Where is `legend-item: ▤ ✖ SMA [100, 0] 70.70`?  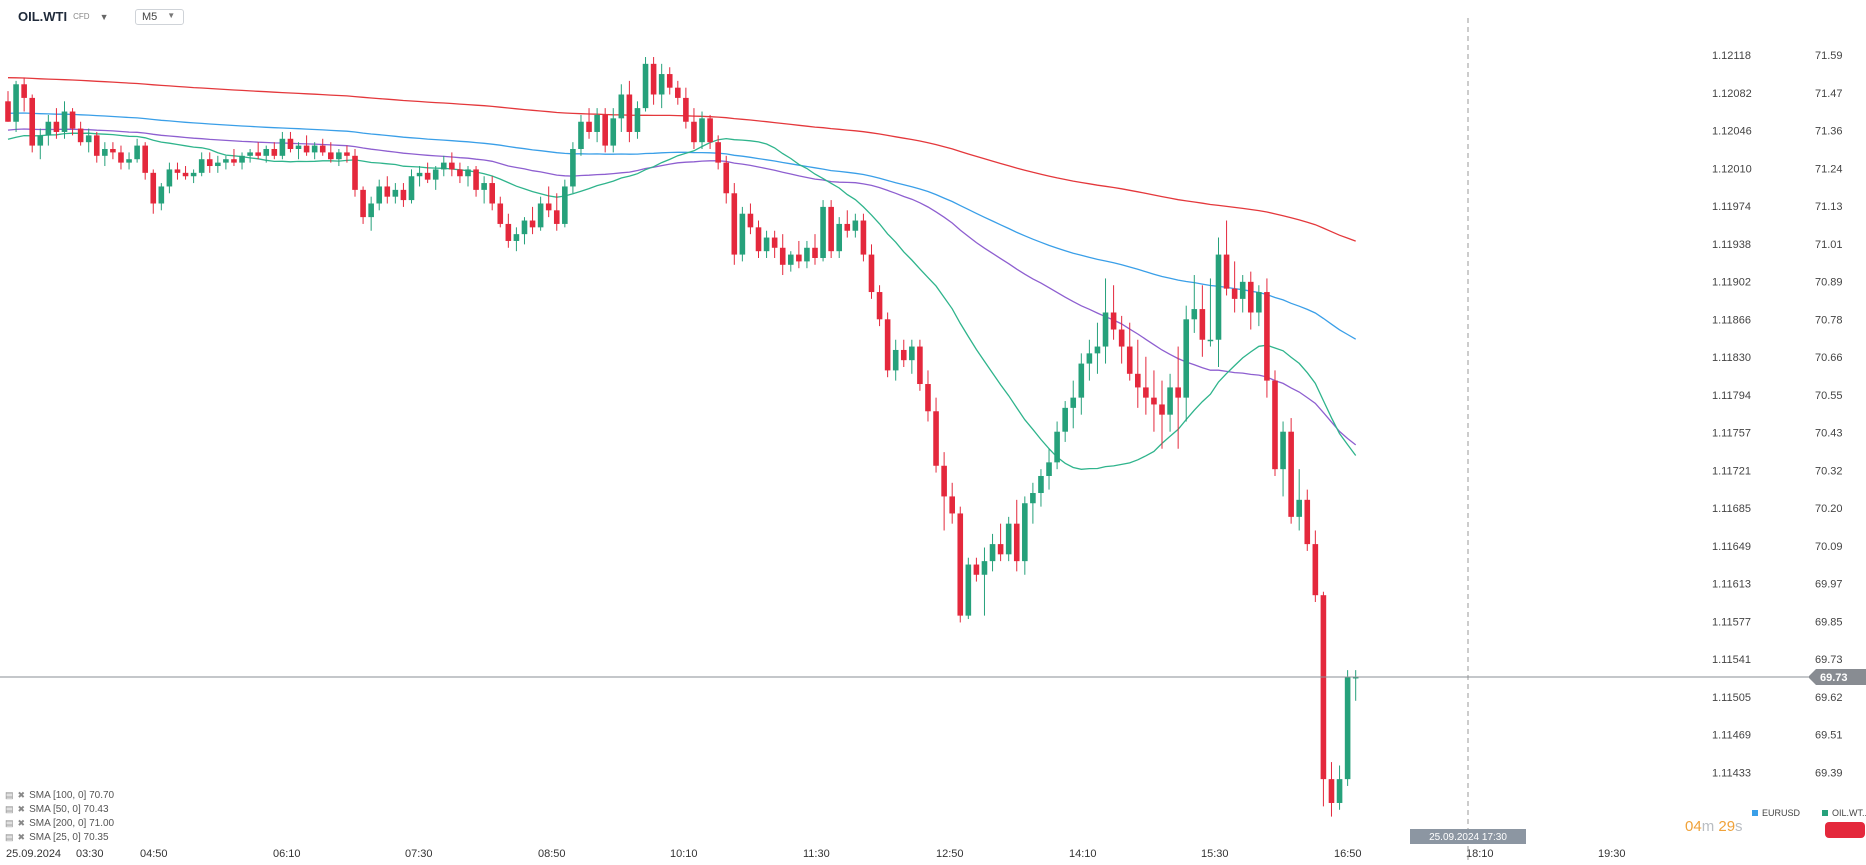 legend-item: ▤ ✖ SMA [100, 0] 70.70 is located at coordinates (59, 795).